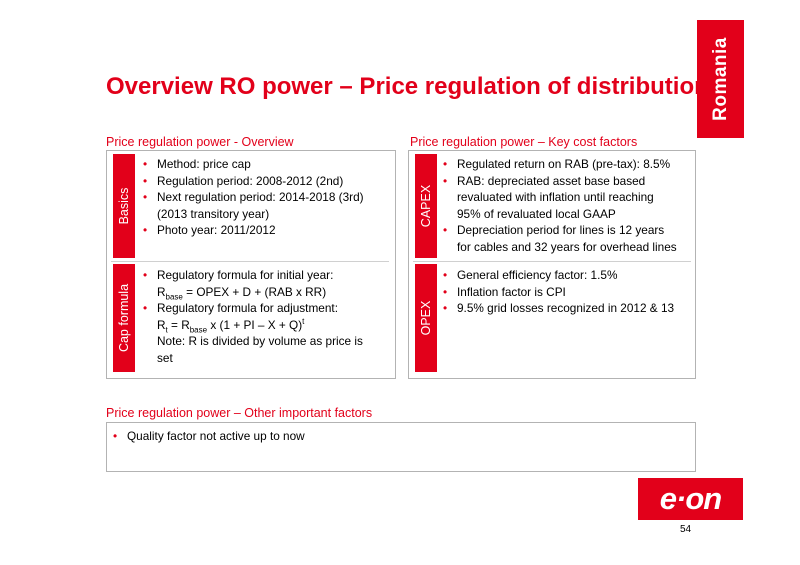 The width and height of the screenshot is (800, 565). Describe the element at coordinates (260, 341) in the screenshot. I see `formula-note: Note: R is divided by volume as price is` at that location.